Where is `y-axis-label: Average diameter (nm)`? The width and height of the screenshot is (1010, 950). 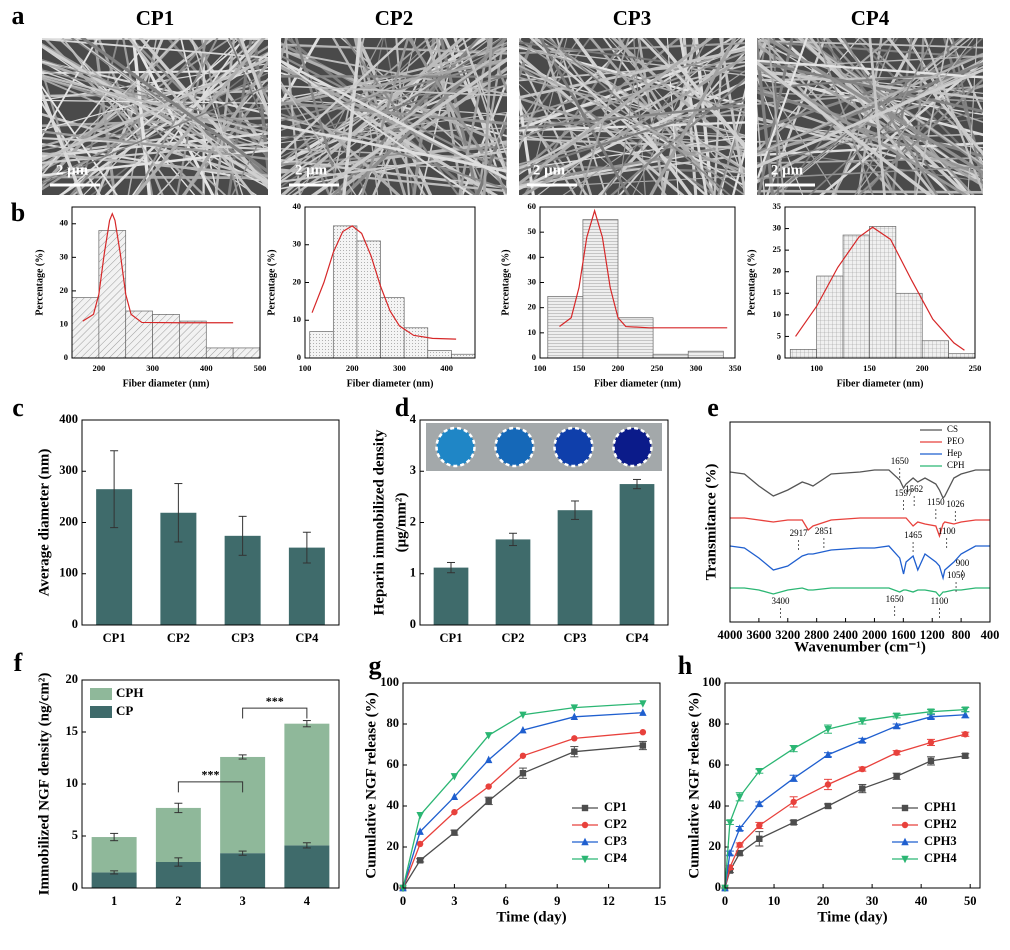
y-axis-label: Average diameter (nm) is located at coordinates (44, 523).